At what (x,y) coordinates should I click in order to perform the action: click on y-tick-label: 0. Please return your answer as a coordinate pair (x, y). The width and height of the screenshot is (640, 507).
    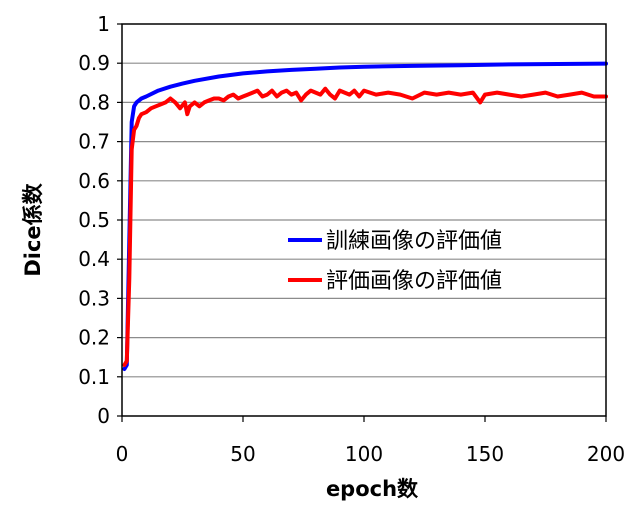
    Looking at the image, I should click on (103, 416).